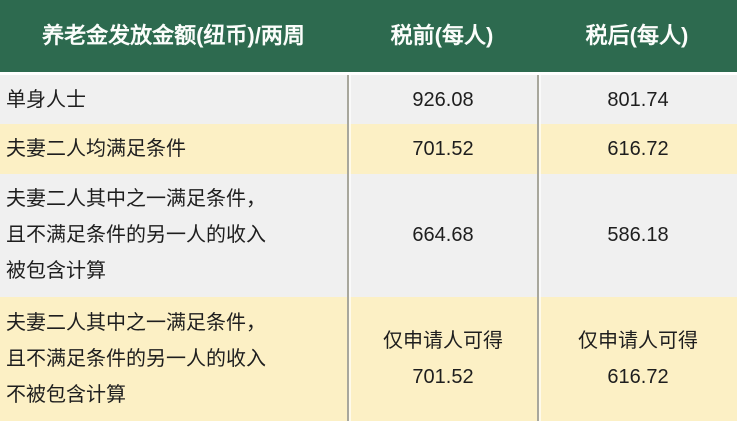 The image size is (737, 421). What do you see at coordinates (96, 148) in the screenshot?
I see `row-category-label: 夫妻二人均满足条件` at bounding box center [96, 148].